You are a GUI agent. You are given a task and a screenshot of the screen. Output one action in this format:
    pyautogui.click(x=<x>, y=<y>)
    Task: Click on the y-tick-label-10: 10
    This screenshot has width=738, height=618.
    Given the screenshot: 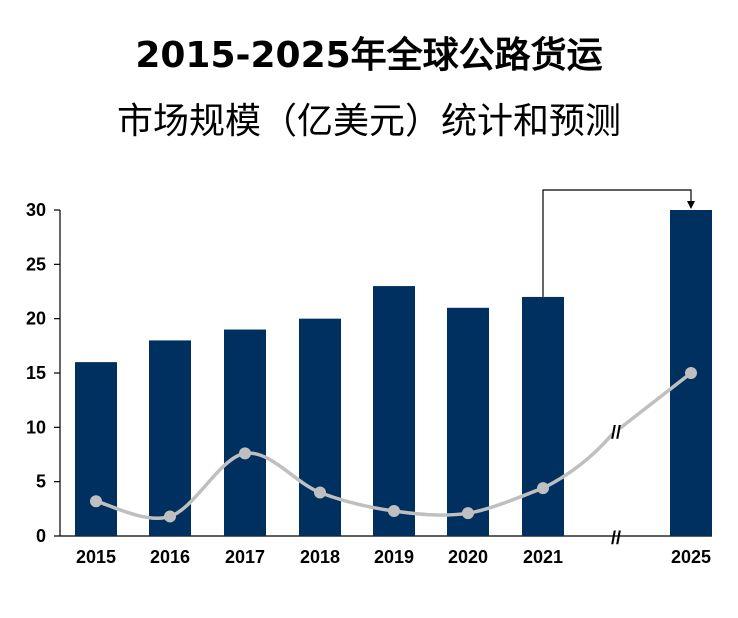 What is the action you would take?
    pyautogui.click(x=36, y=427)
    